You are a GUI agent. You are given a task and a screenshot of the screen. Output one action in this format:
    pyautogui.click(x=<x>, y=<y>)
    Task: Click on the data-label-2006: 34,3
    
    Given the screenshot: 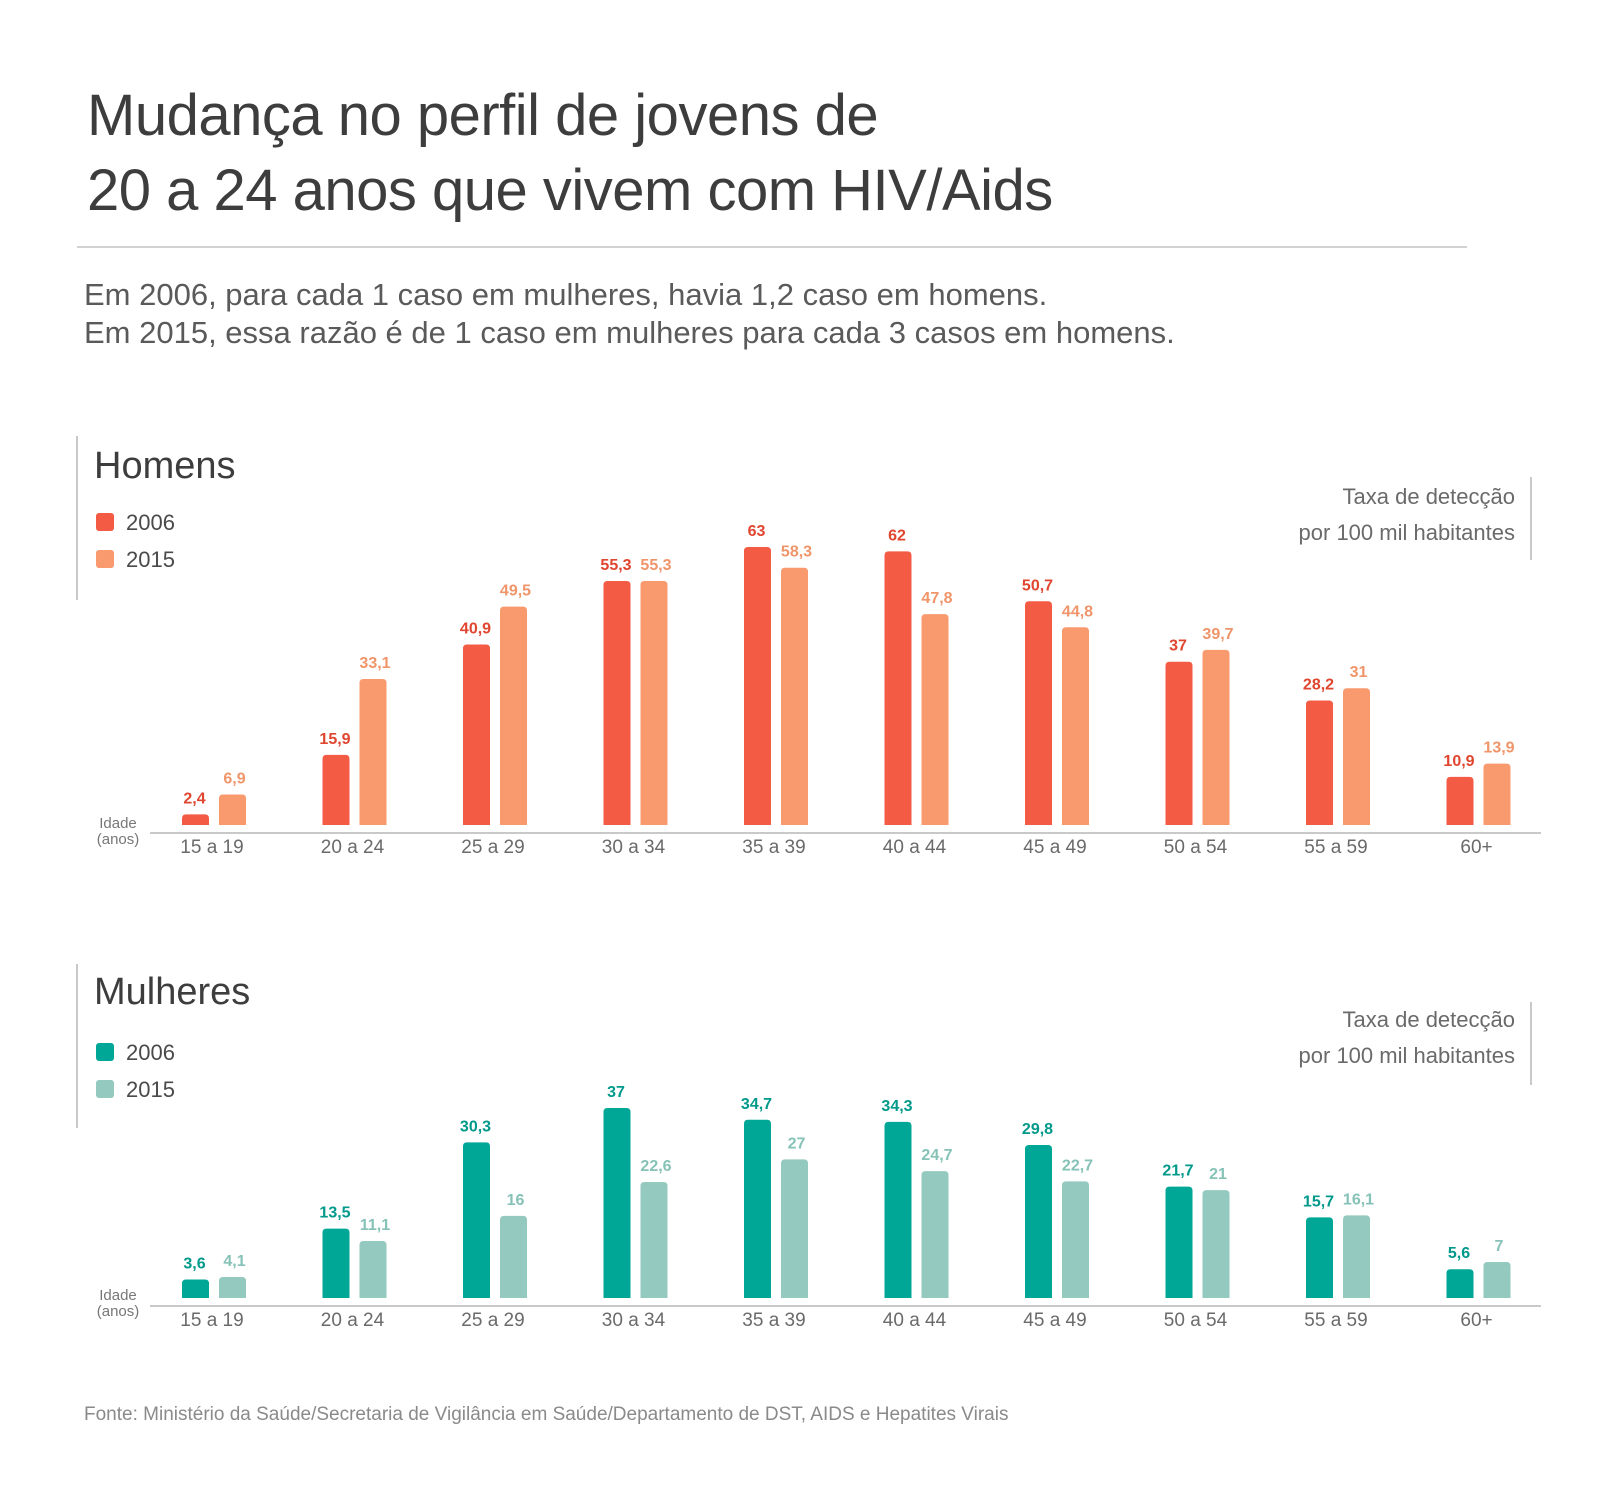 What is the action you would take?
    pyautogui.click(x=896, y=1106)
    